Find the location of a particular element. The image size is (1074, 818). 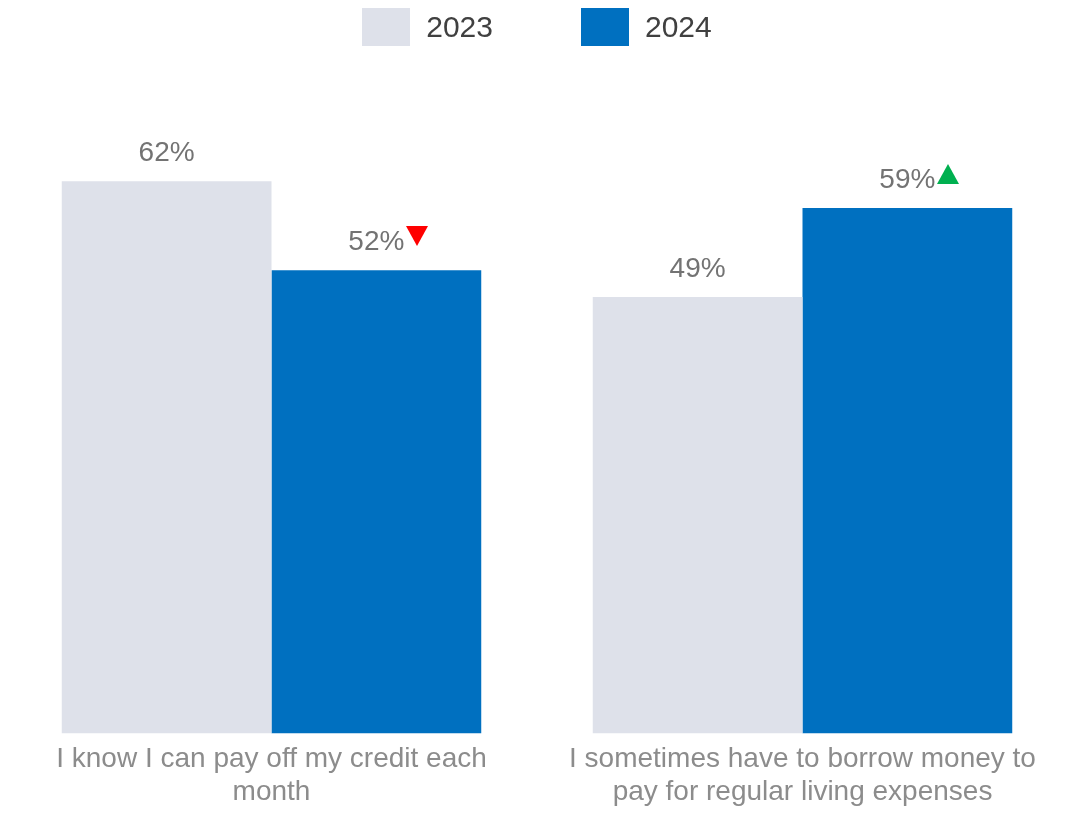

legend-label: 2023 is located at coordinates (459, 27).